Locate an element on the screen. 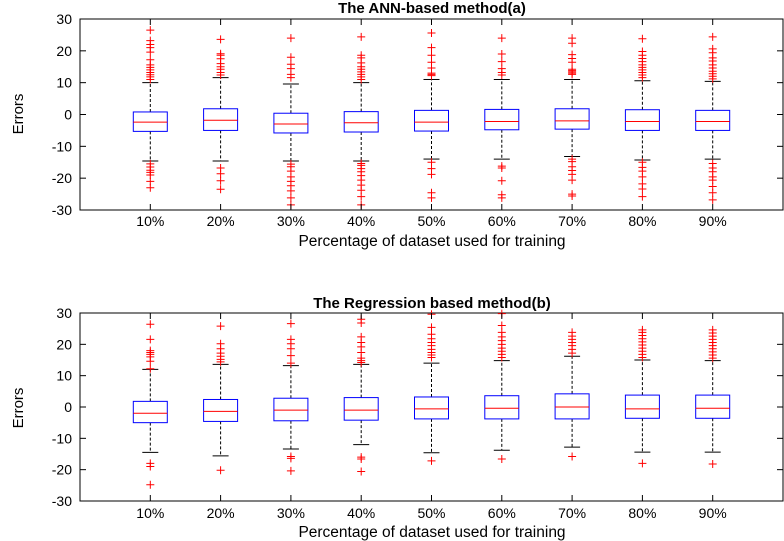  x-tick-label: 50% is located at coordinates (431, 513).